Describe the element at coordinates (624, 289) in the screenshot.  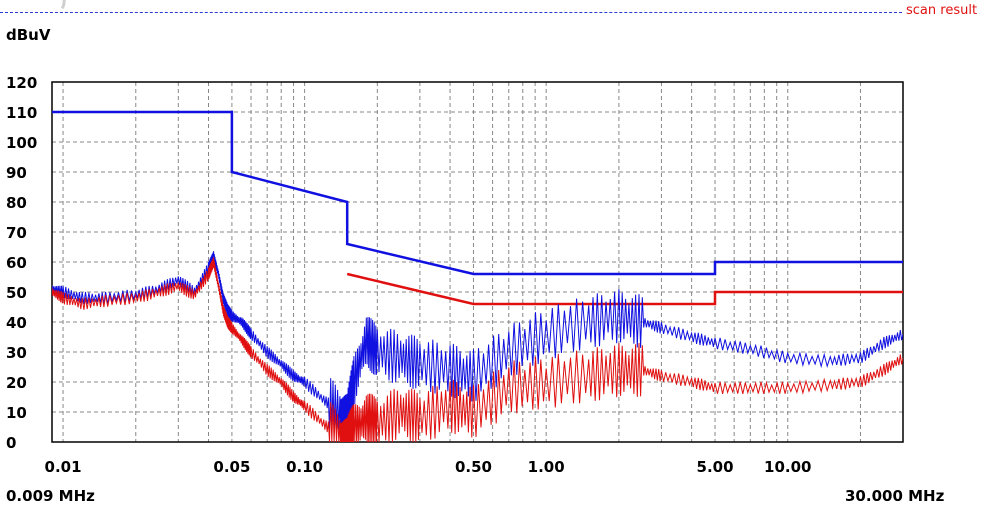
I see `series-limit-average` at that location.